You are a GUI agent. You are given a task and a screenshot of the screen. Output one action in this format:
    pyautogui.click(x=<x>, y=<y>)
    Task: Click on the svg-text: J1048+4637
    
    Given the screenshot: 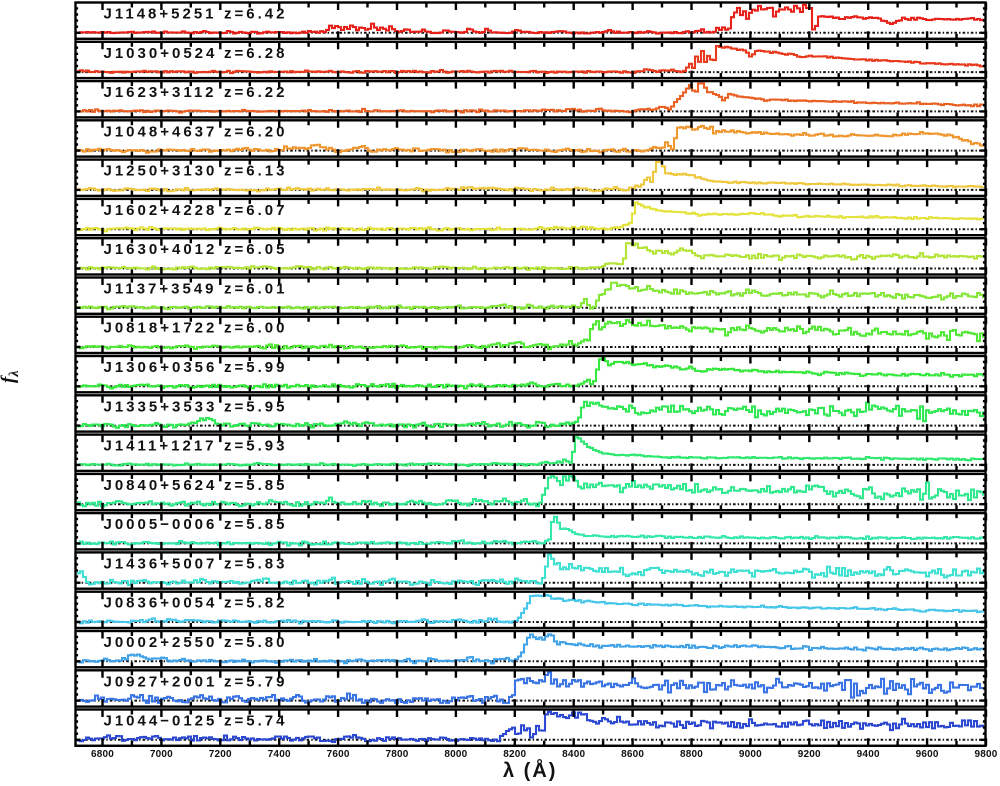 What is the action you would take?
    pyautogui.click(x=161, y=131)
    